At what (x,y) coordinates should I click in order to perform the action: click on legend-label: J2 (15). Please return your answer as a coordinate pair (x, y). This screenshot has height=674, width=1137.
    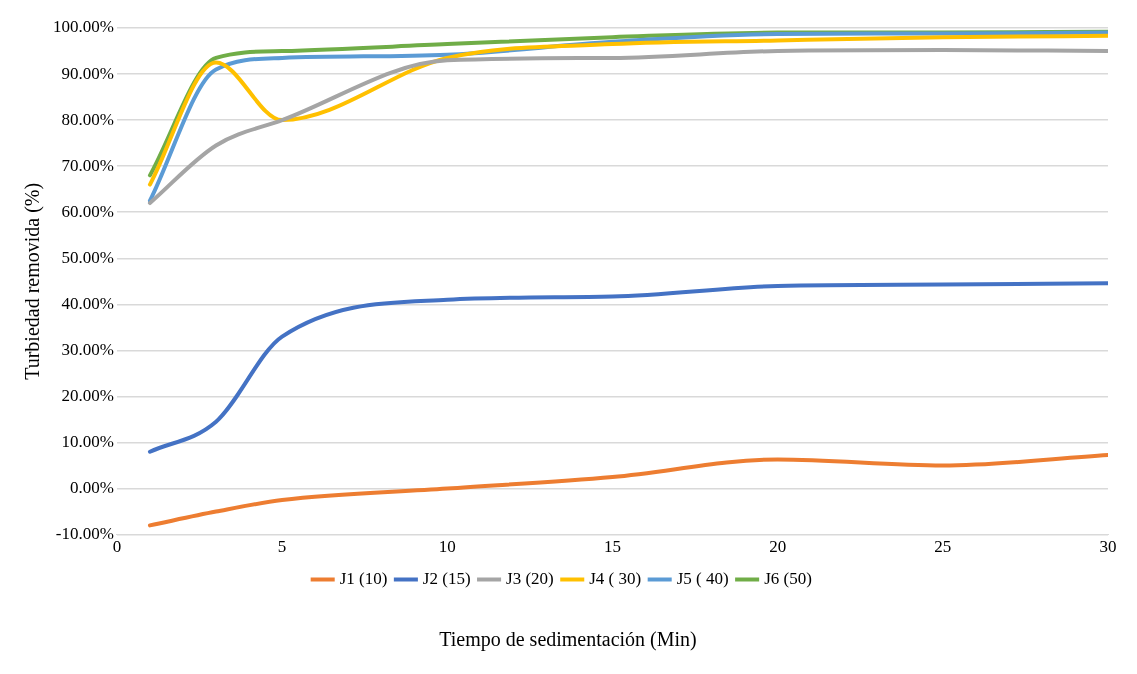
    Looking at the image, I should click on (446, 578).